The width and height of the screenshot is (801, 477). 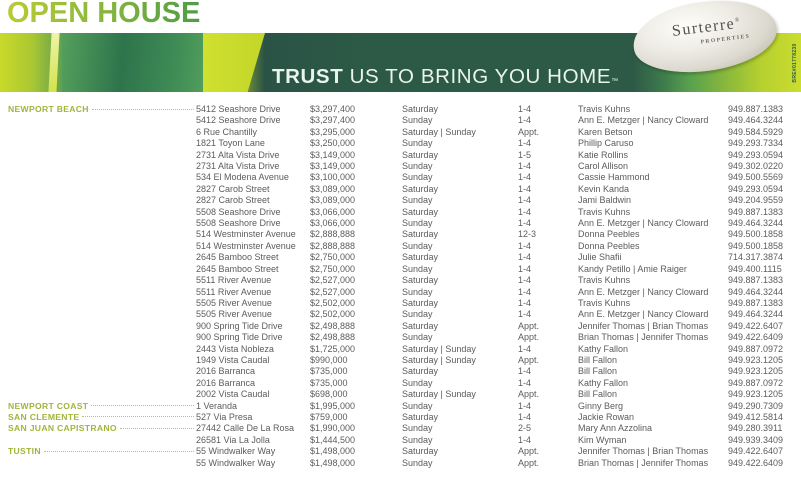 I want to click on phone-cell: 949.887.1383, so click(x=755, y=280).